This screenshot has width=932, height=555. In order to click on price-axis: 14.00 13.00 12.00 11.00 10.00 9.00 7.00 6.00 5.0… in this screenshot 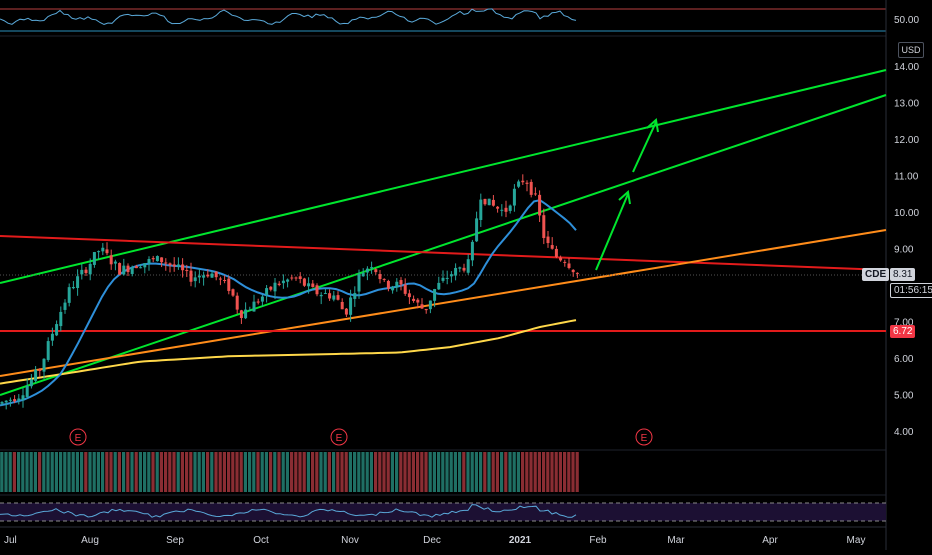, I will do `click(906, 250)`.